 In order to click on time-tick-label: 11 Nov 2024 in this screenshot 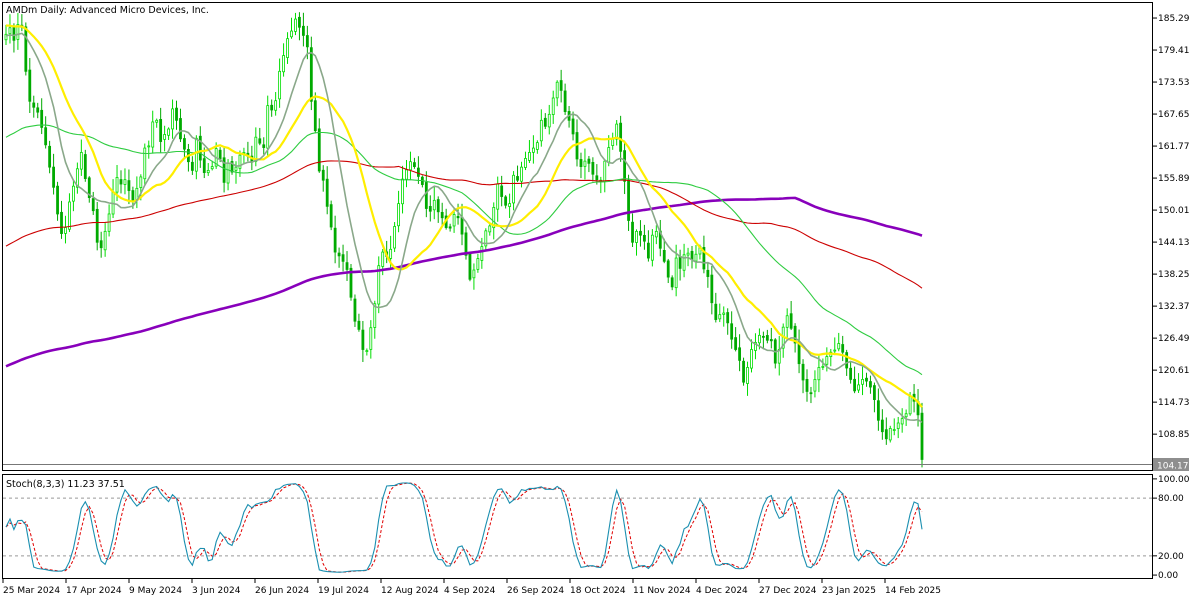, I will do `click(662, 591)`.